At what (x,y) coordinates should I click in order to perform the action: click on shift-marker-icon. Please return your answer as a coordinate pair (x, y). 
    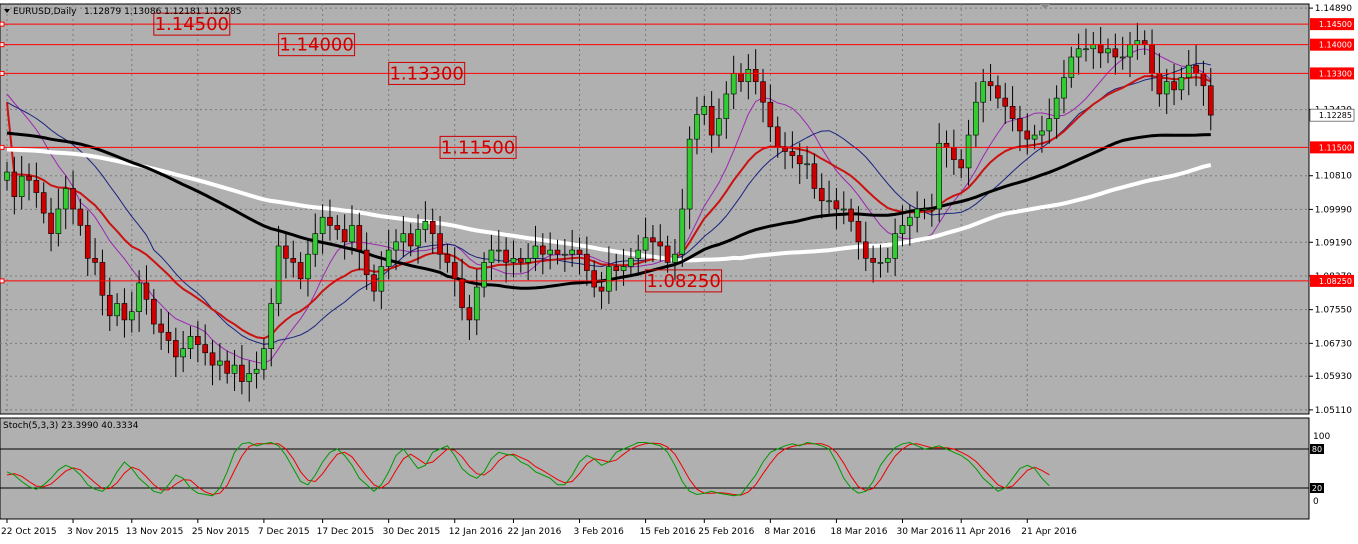
    Looking at the image, I should click on (1045, 6).